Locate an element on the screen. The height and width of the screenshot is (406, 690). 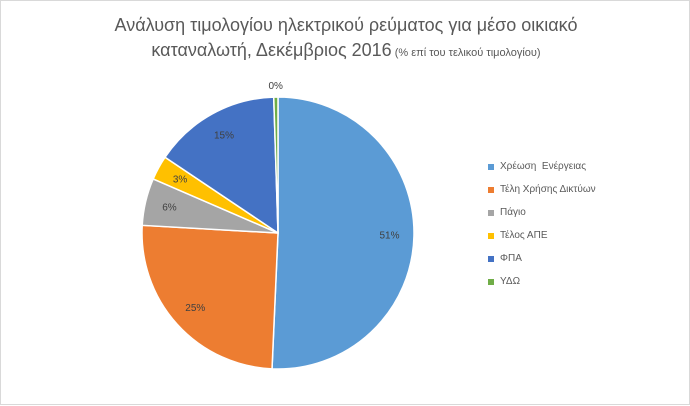
legend-label: ΥΔΩ is located at coordinates (510, 281).